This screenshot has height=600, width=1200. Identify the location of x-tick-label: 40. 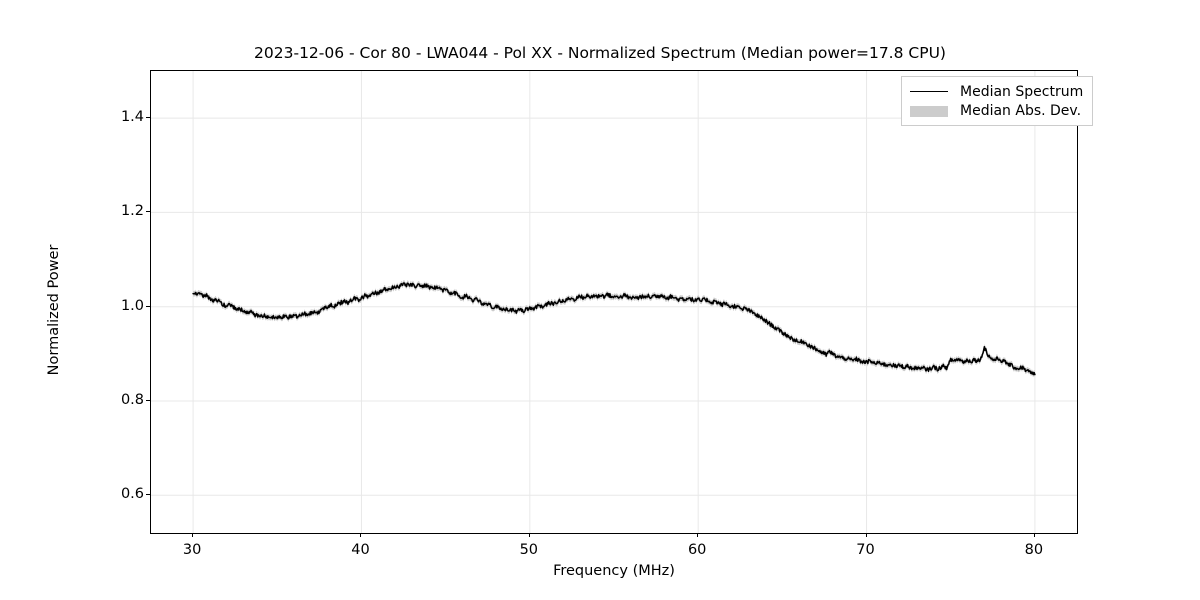
(360, 550).